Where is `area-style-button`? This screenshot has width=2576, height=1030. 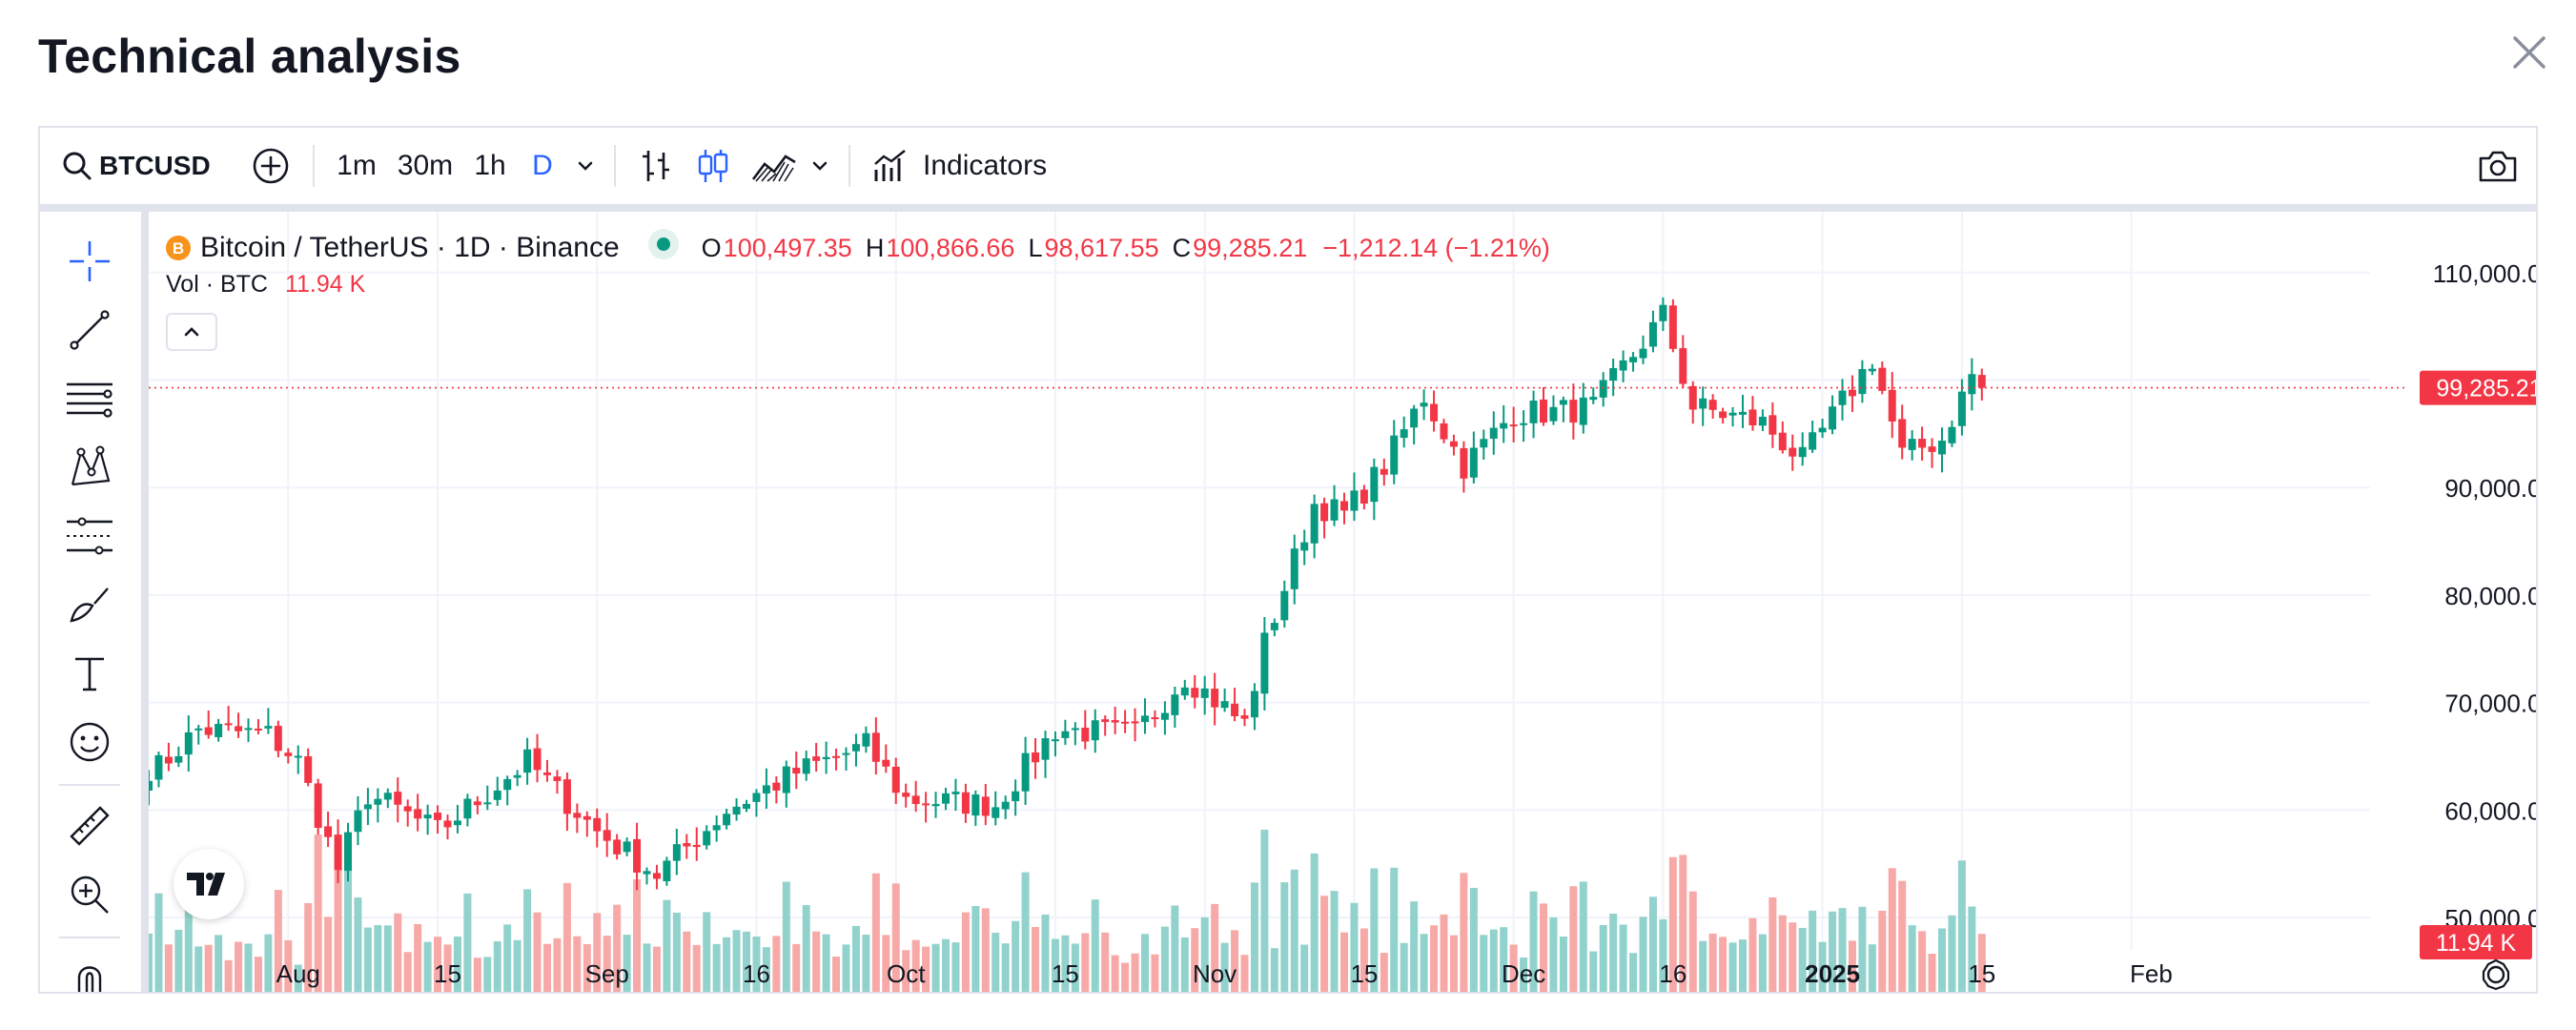 area-style-button is located at coordinates (774, 166).